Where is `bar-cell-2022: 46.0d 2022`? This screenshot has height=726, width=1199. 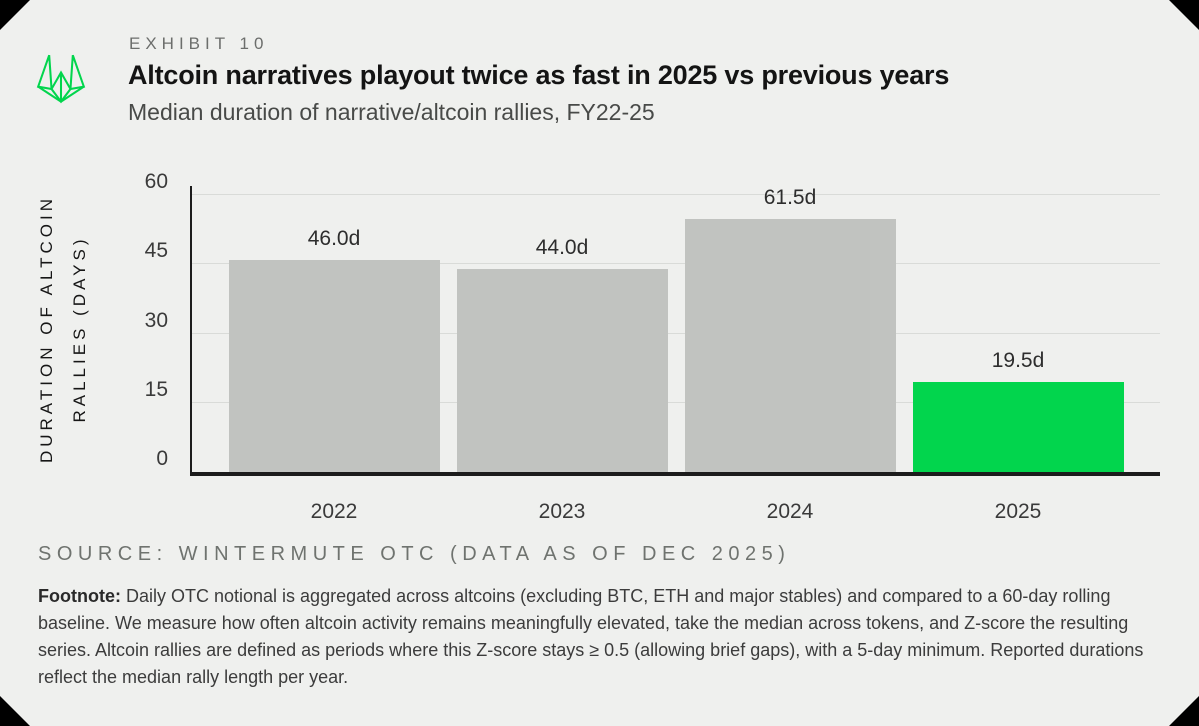
bar-cell-2022: 46.0d 2022 is located at coordinates (334, 354).